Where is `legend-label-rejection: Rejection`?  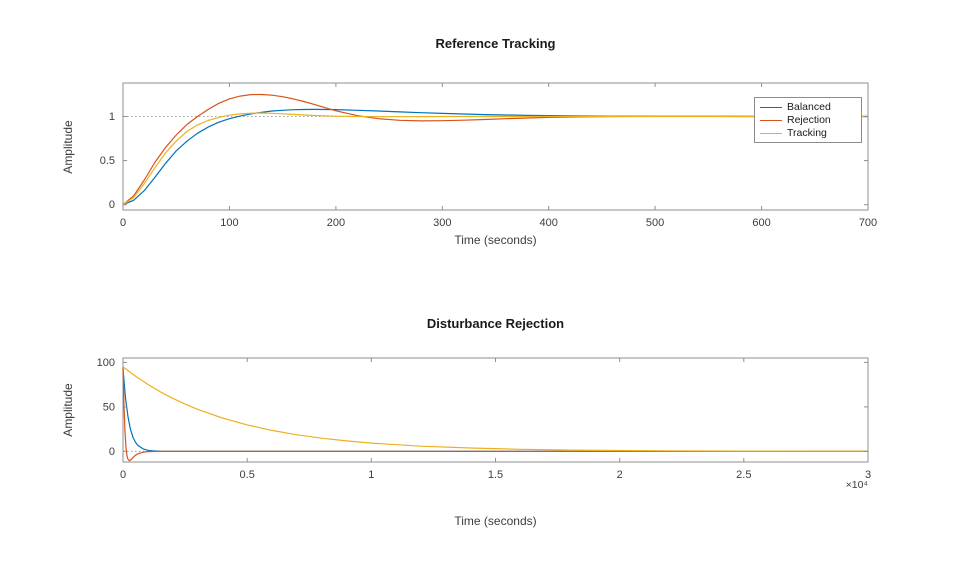 legend-label-rejection: Rejection is located at coordinates (809, 120).